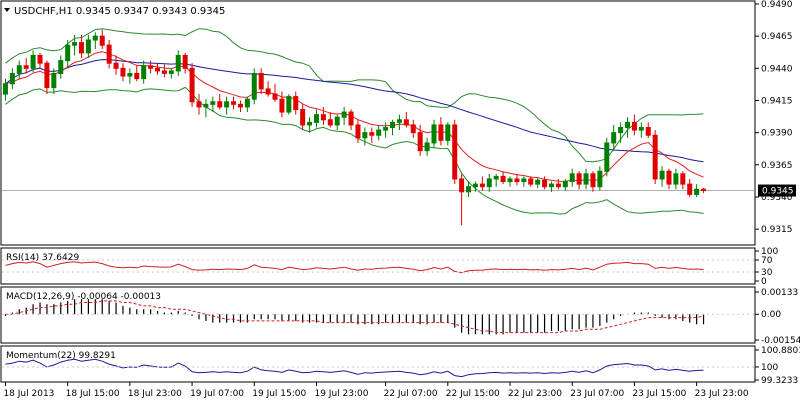 Image resolution: width=800 pixels, height=400 pixels. I want to click on price-axis-tick-label: 0.9465, so click(777, 37).